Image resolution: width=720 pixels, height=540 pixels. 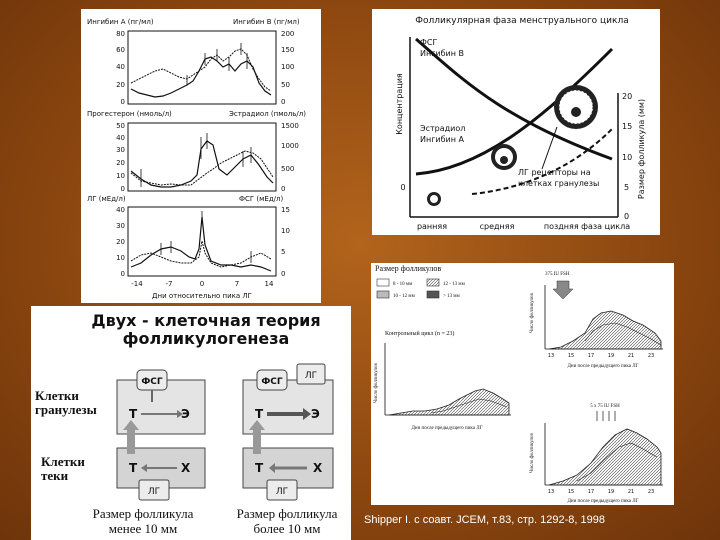 What do you see at coordinates (143, 513) in the screenshot?
I see `caption-left-1: Размер фолликула` at bounding box center [143, 513].